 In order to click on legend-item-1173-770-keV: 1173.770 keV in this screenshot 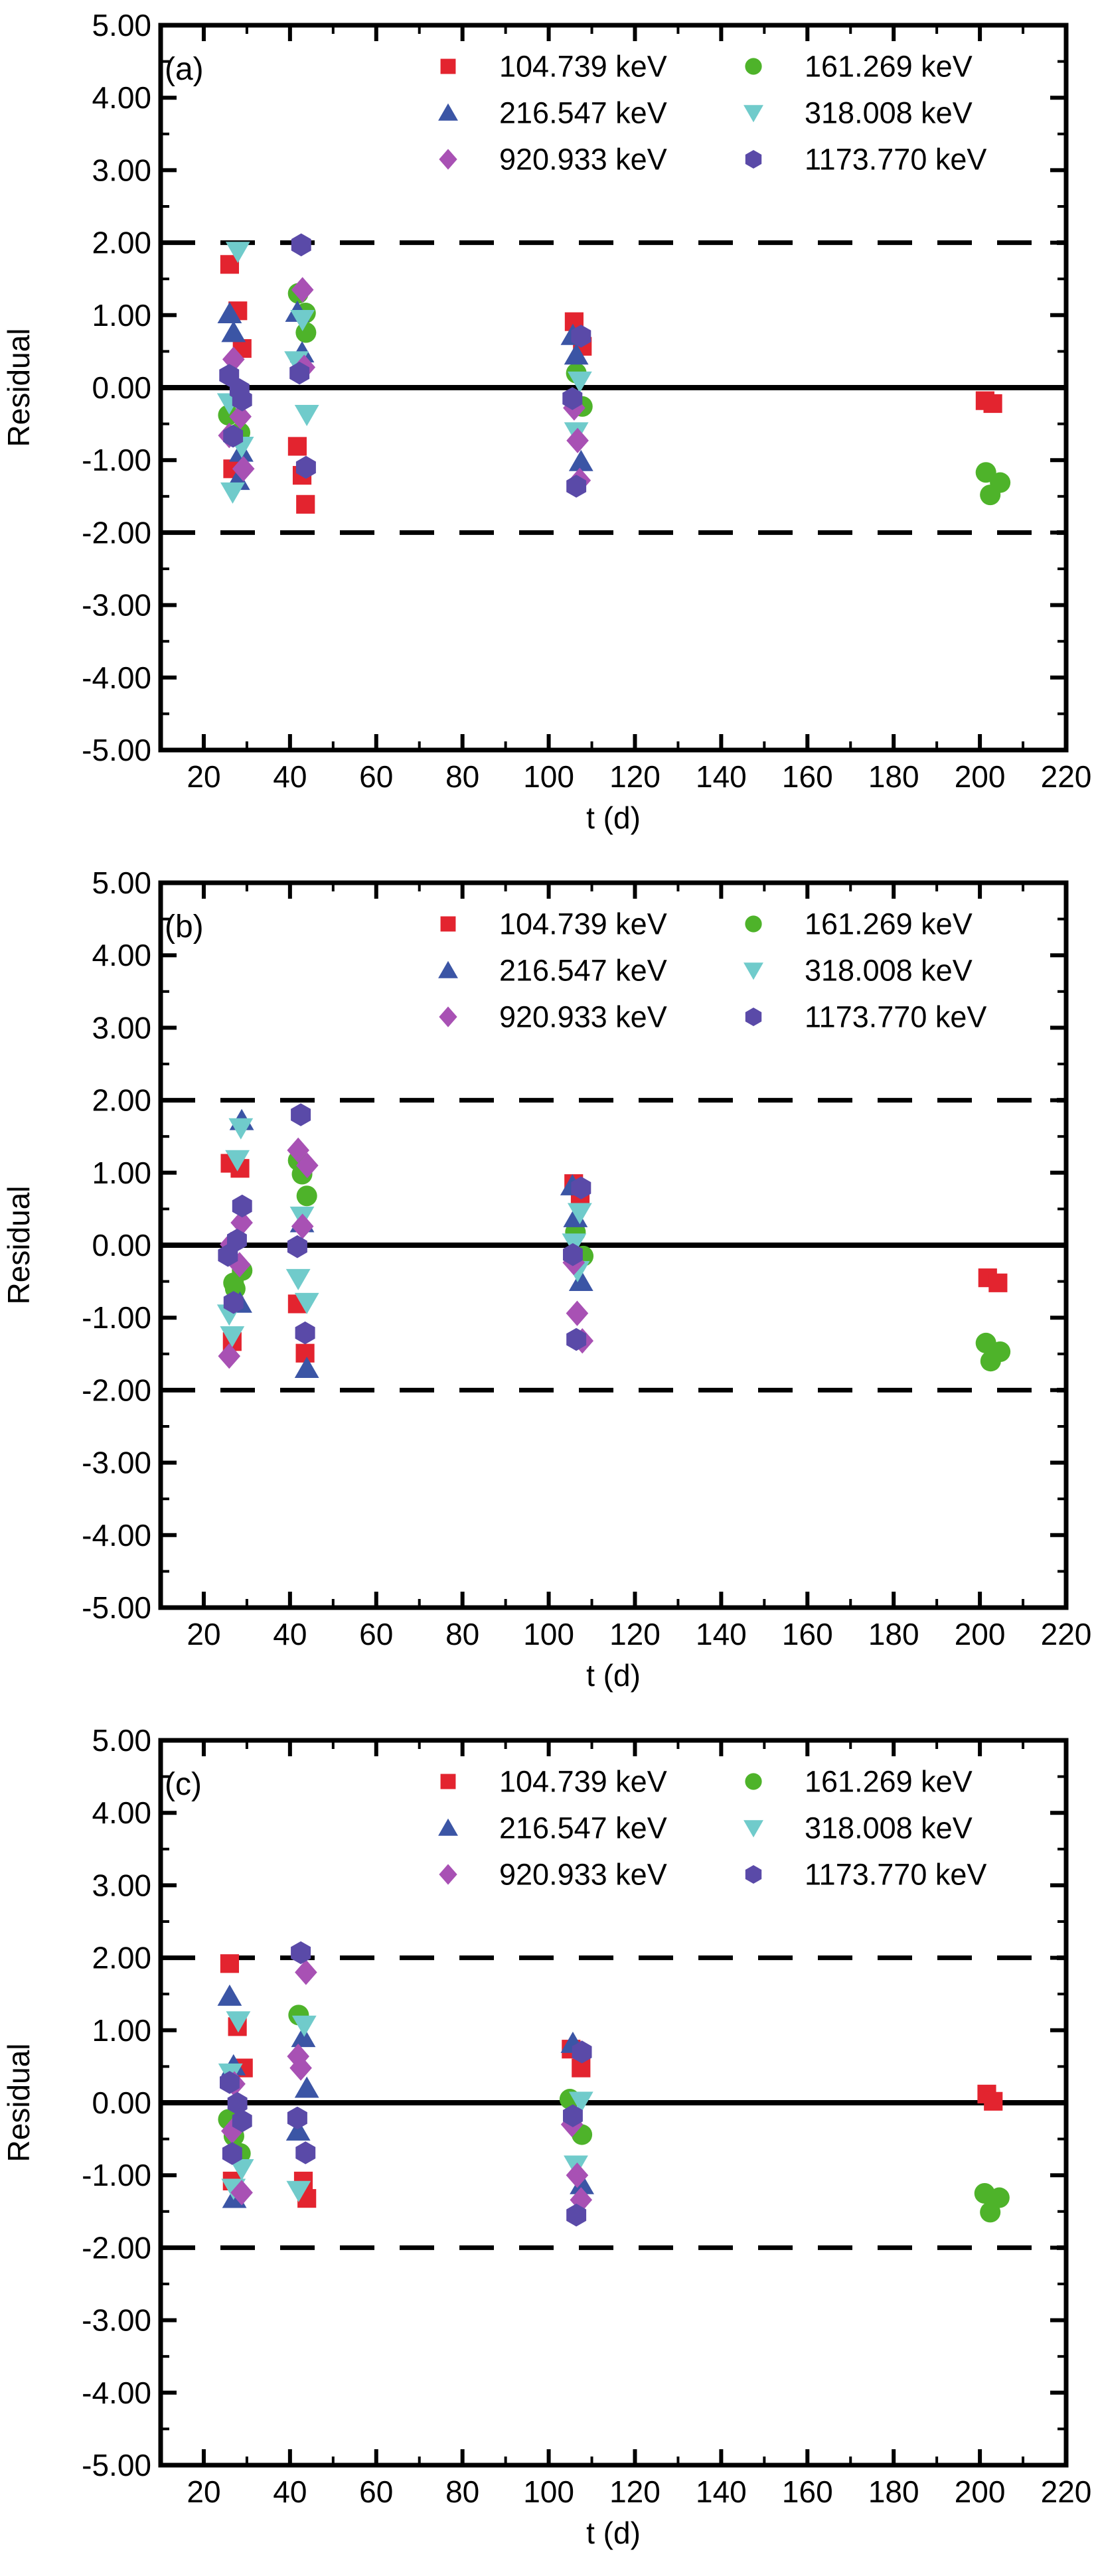, I will do `click(865, 160)`.